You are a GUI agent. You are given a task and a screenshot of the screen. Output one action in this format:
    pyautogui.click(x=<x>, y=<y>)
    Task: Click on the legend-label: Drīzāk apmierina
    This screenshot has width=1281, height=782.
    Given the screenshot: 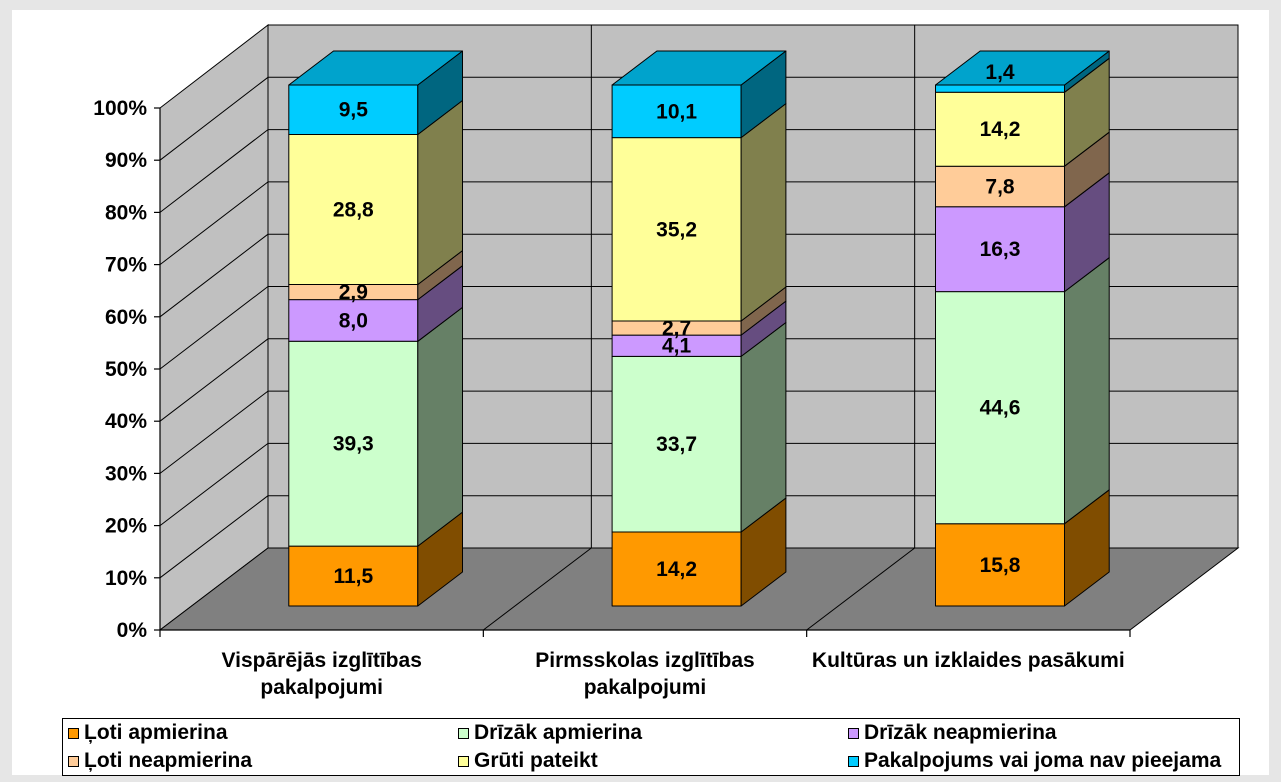 What is the action you would take?
    pyautogui.click(x=558, y=732)
    